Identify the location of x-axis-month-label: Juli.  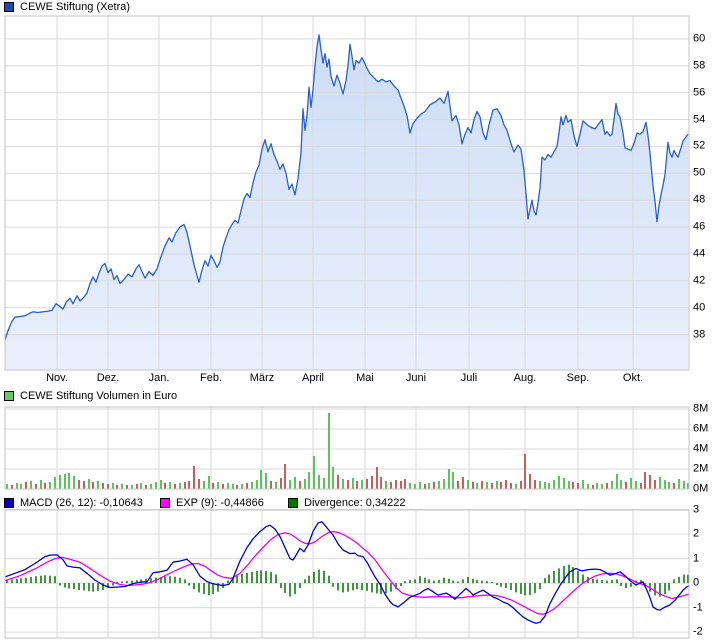
(469, 378).